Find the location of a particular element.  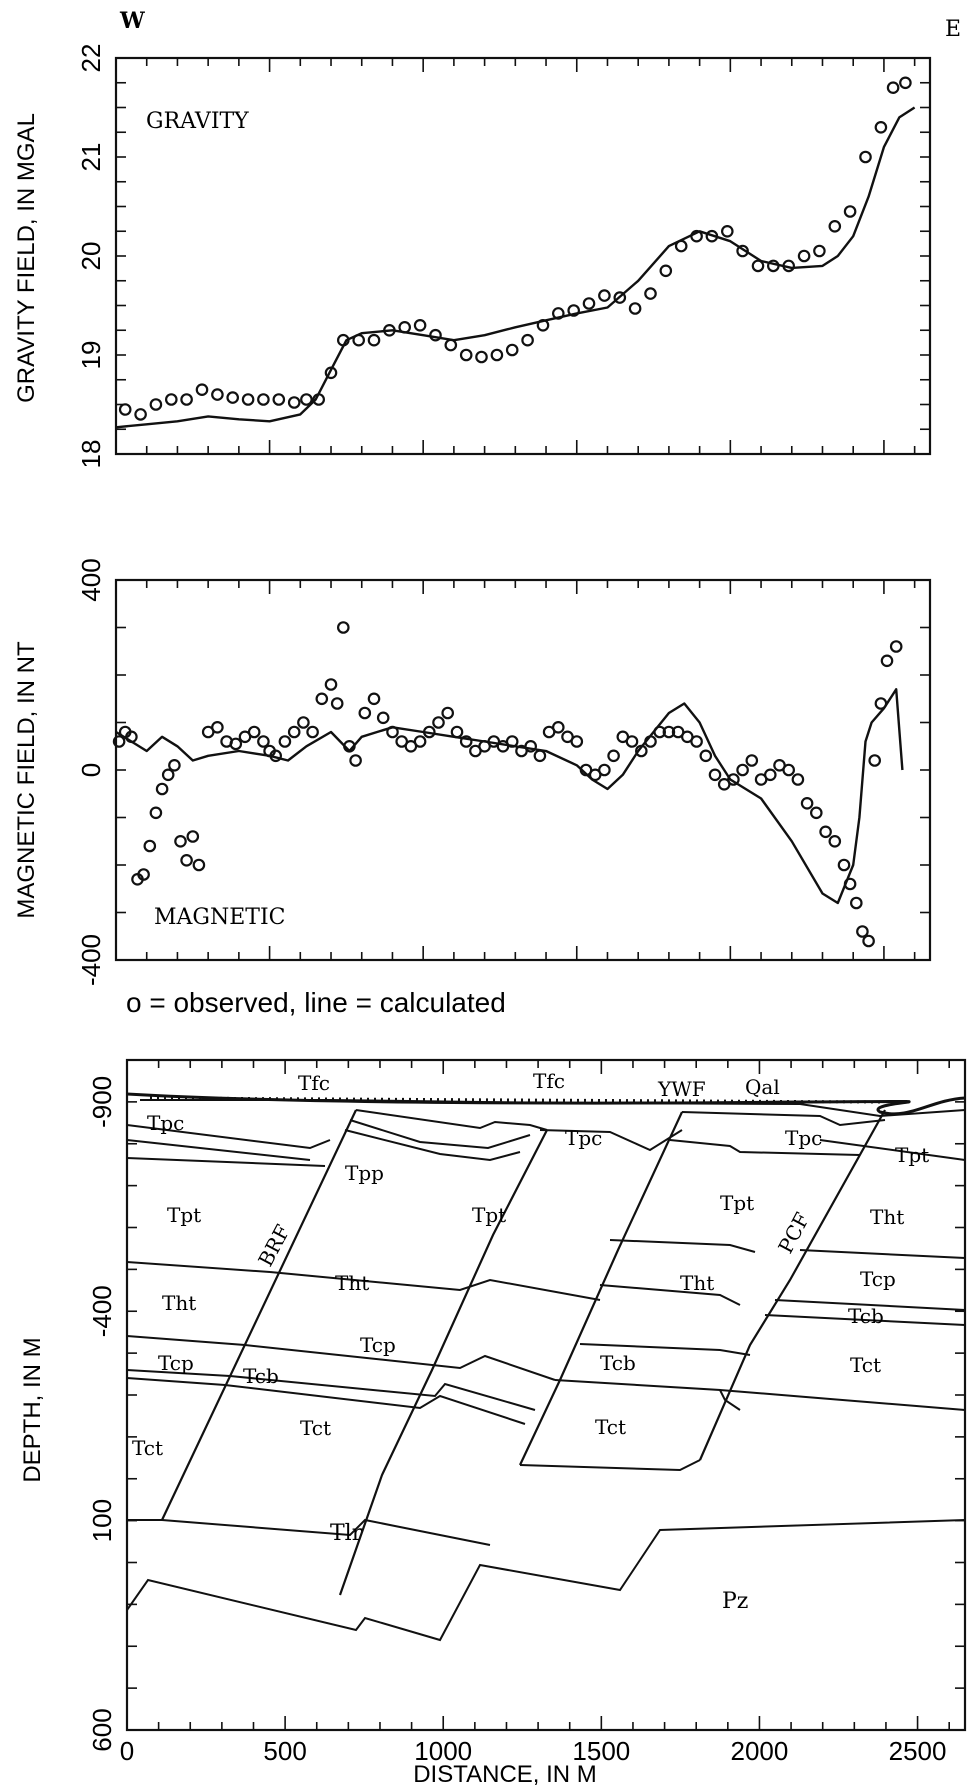

gravity-ytick-label: 19 is located at coordinates (91, 355).